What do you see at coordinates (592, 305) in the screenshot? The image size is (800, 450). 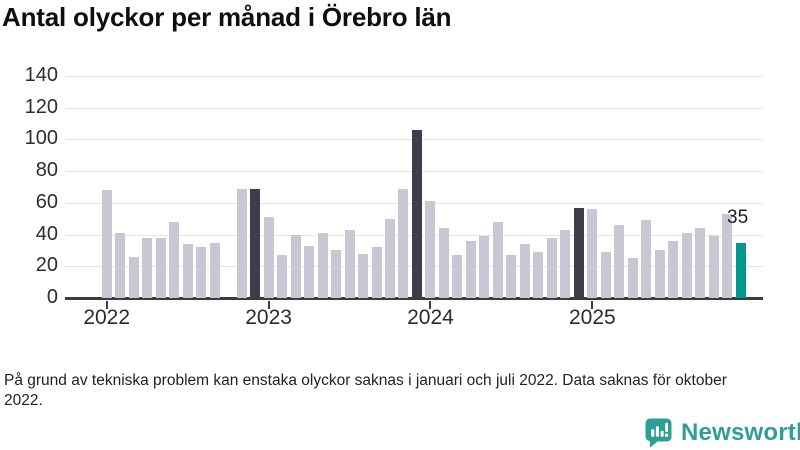 I see `x-tick-2025` at bounding box center [592, 305].